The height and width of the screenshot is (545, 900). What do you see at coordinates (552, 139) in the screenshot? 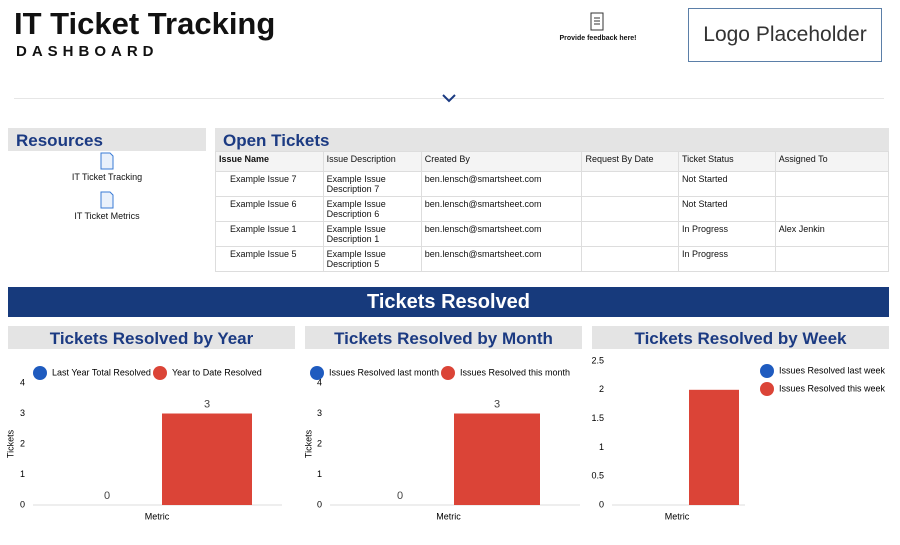
I see `panel-header: Open Tickets` at bounding box center [552, 139].